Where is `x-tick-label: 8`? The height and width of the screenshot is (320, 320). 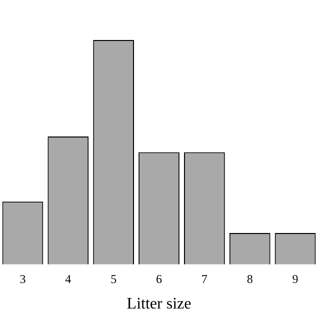
x-tick-label: 8 is located at coordinates (249, 279).